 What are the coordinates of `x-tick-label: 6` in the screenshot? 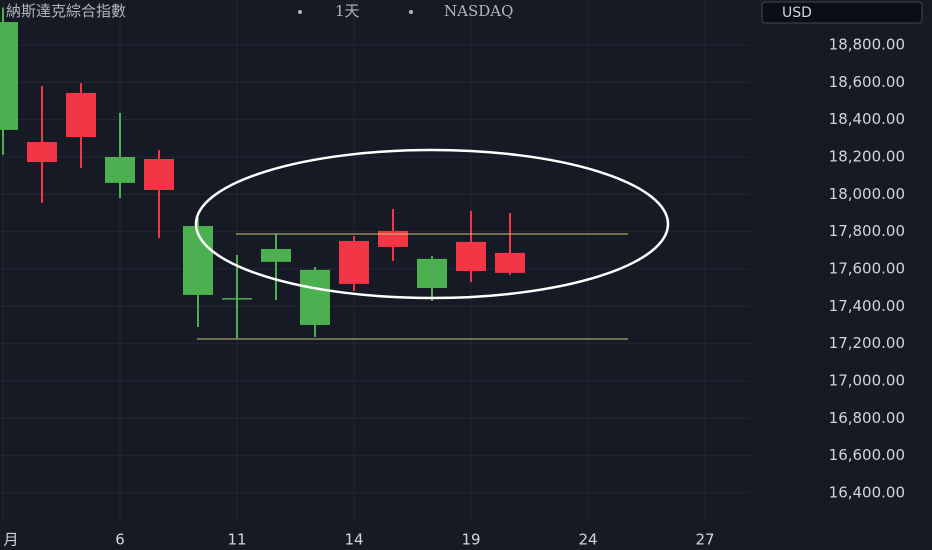 It's located at (120, 540).